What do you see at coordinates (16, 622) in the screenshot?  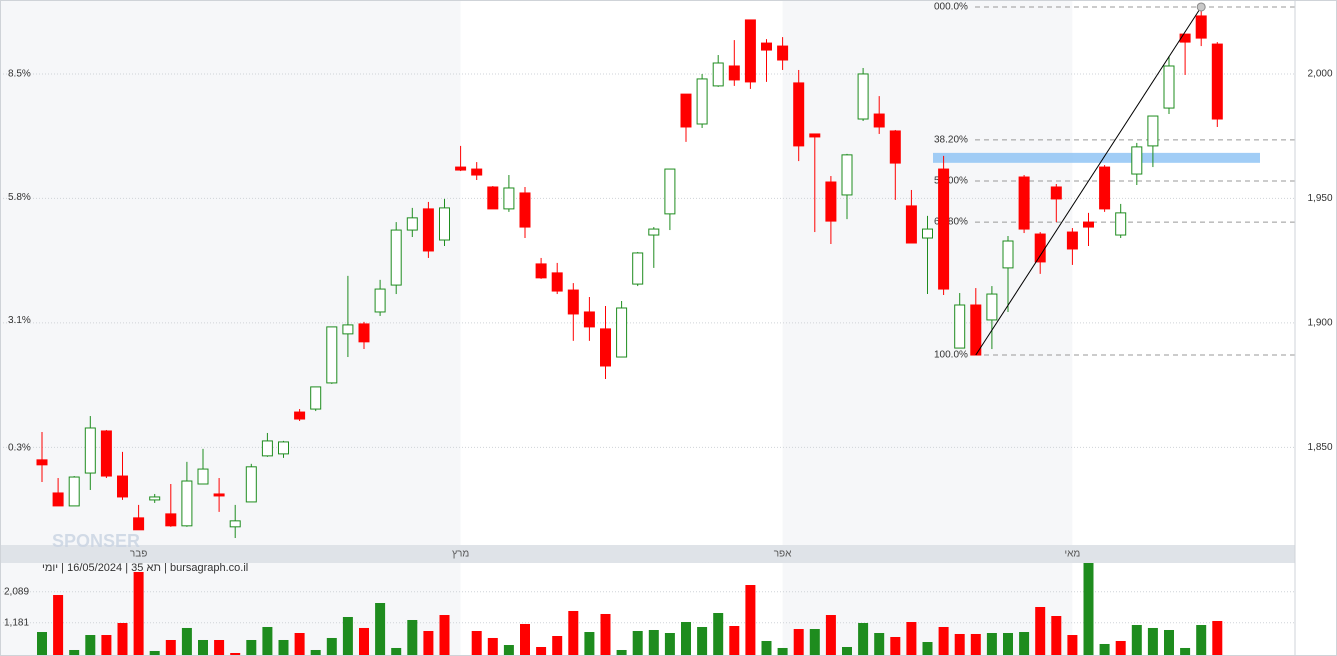 I see `volume-tick-label: 1,181` at bounding box center [16, 622].